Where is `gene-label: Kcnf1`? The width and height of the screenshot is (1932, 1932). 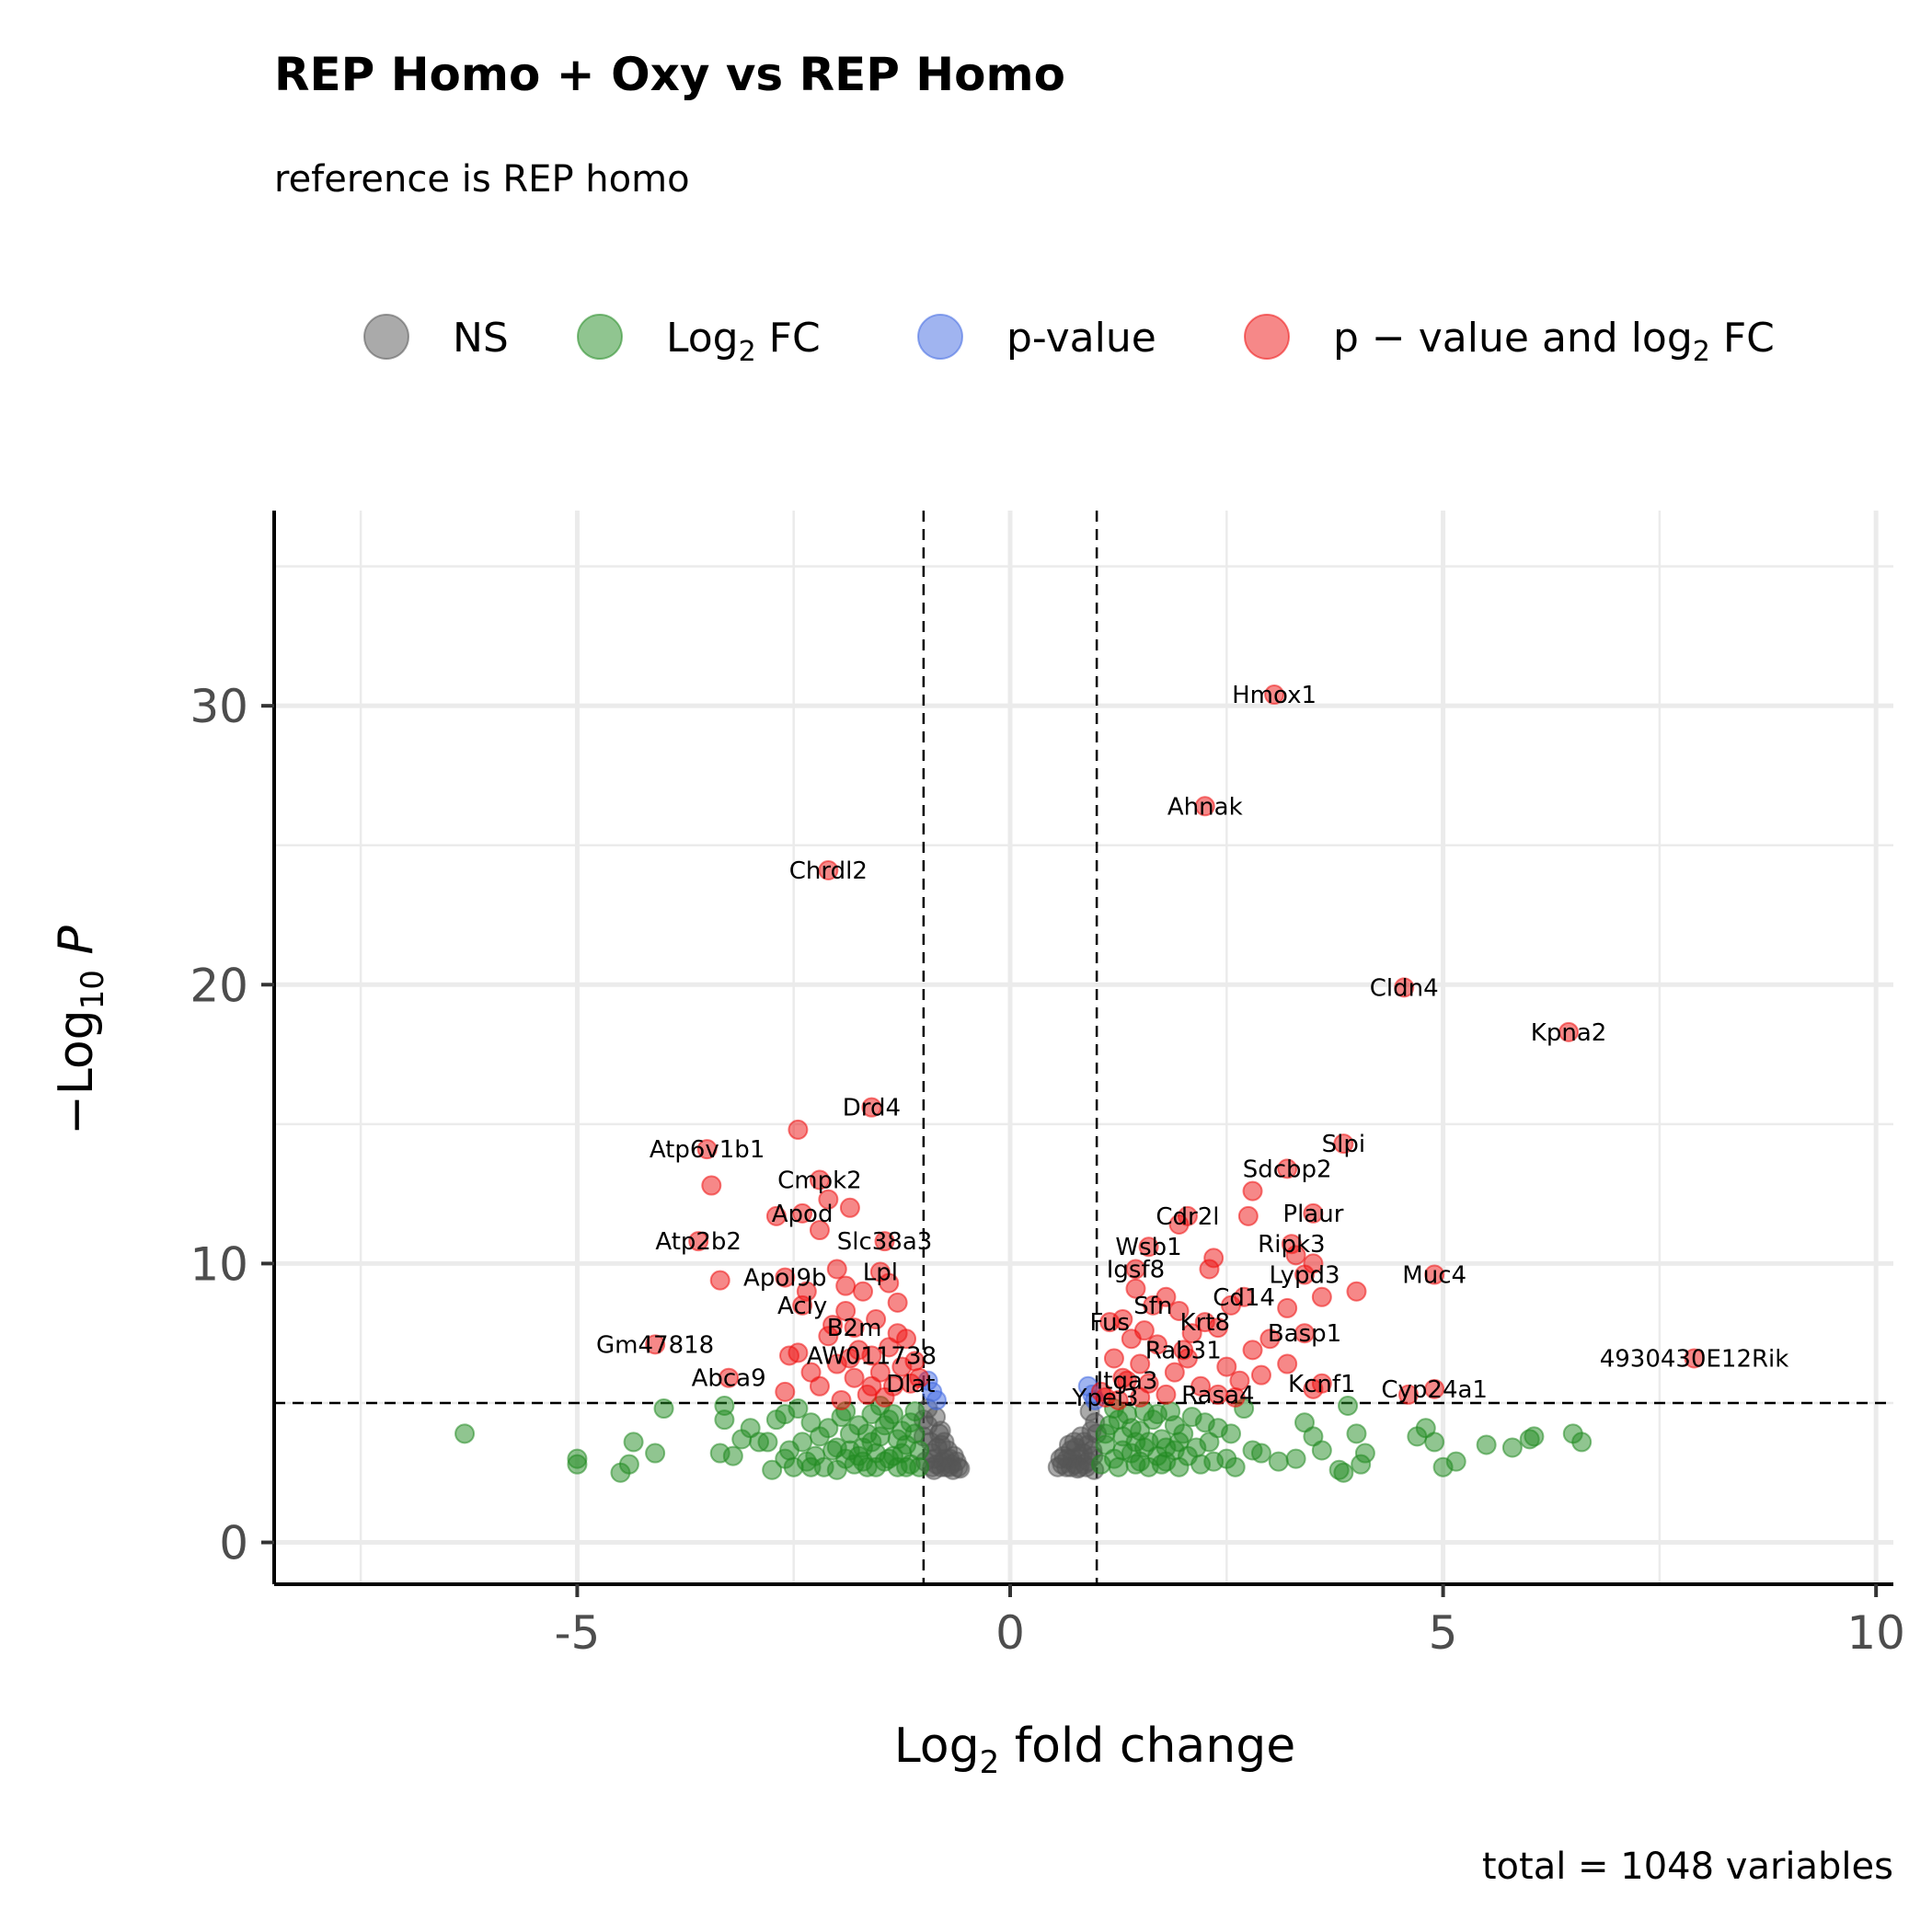
gene-label: Kcnf1 is located at coordinates (1322, 1384).